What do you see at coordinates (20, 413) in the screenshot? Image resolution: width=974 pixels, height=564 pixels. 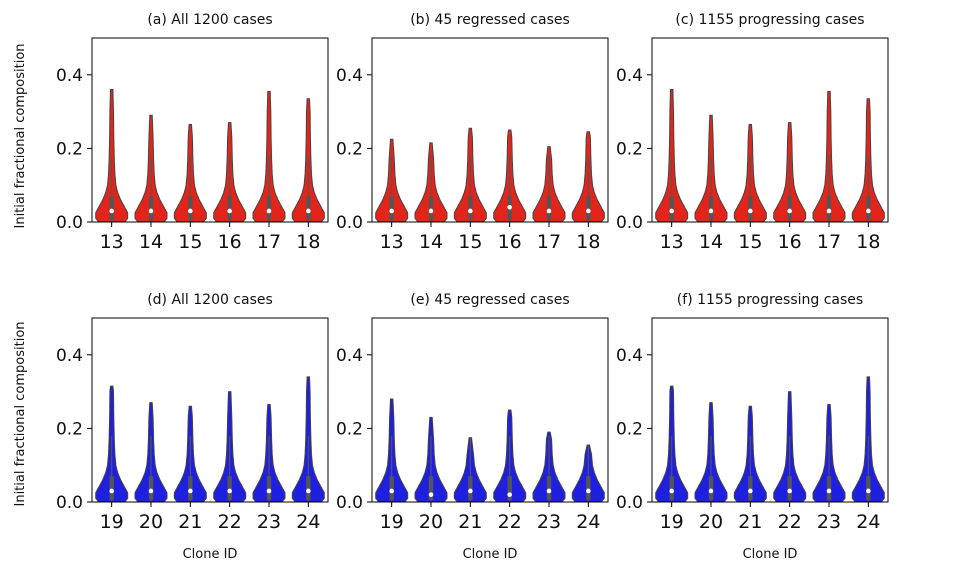 I see `figure-ylabel-bottom: Initial fractional composition` at bounding box center [20, 413].